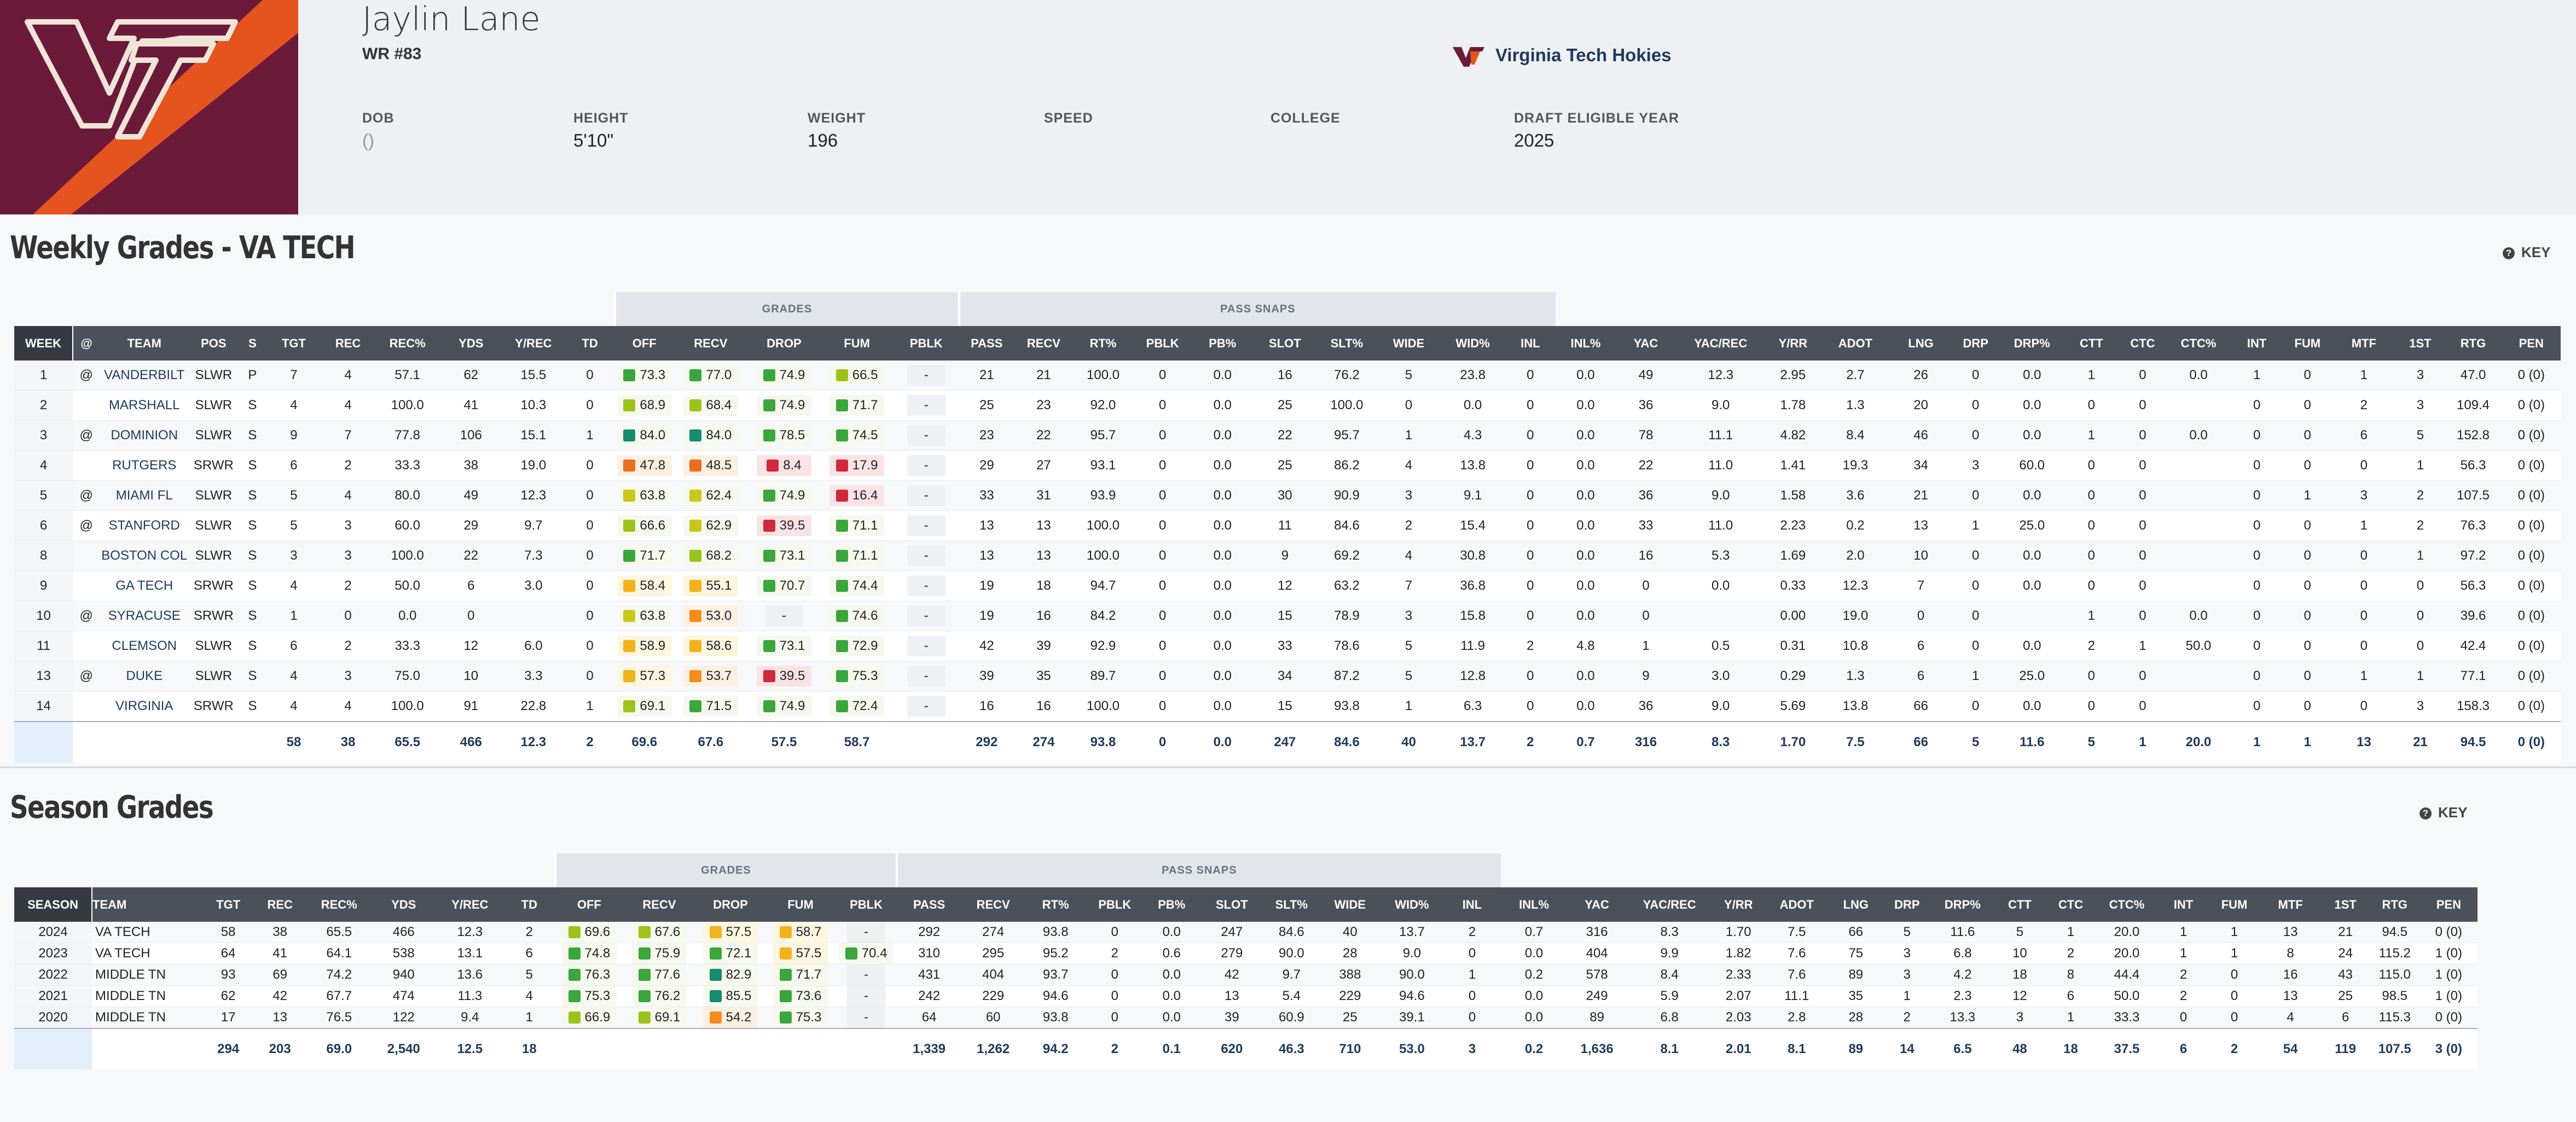  I want to click on cell-team: GA TECH, so click(145, 586).